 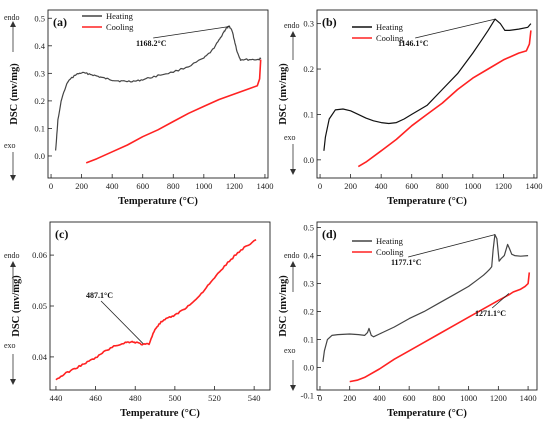 What do you see at coordinates (254, 398) in the screenshot?
I see `x-tick-label: 540` at bounding box center [254, 398].